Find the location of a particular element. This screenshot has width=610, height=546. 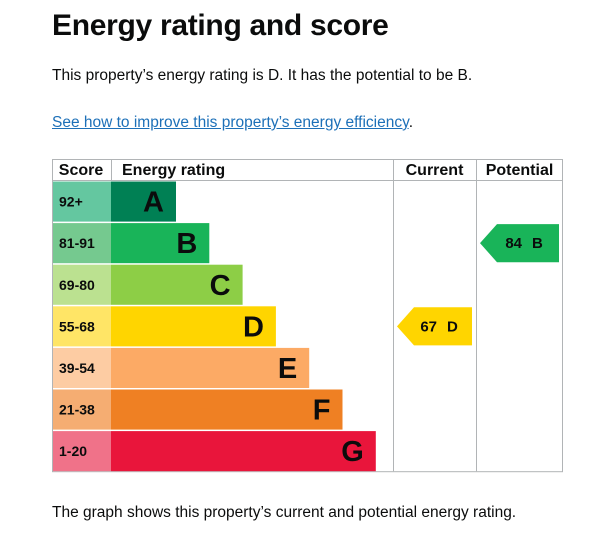

score-cell-a is located at coordinates (82, 201).